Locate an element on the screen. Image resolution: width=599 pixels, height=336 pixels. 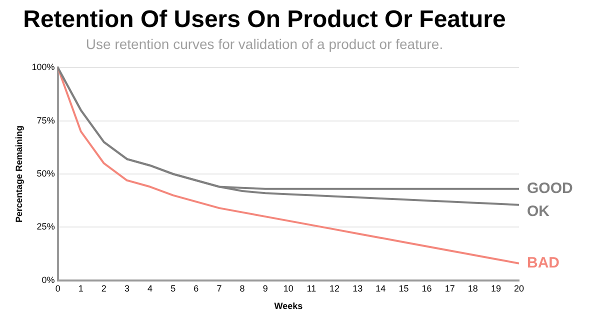
y-tick-label: 50% is located at coordinates (45, 173).